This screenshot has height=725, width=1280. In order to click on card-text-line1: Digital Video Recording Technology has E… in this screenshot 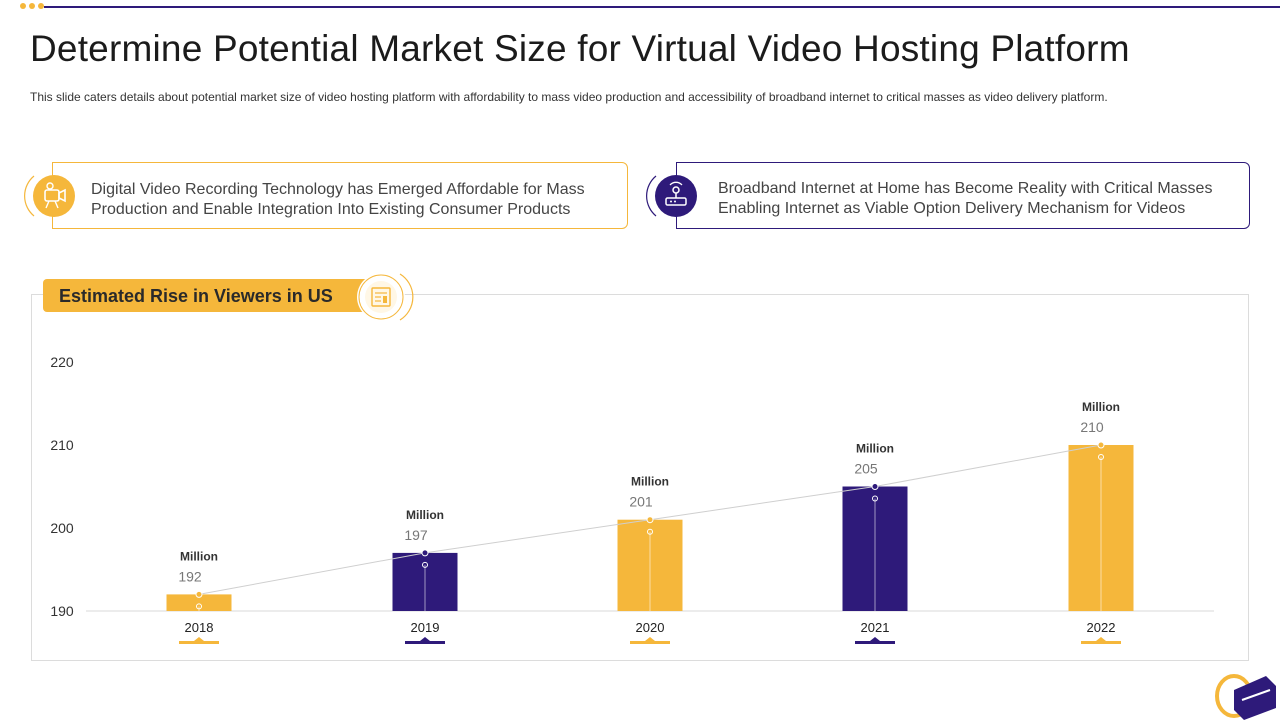, I will do `click(338, 189)`.